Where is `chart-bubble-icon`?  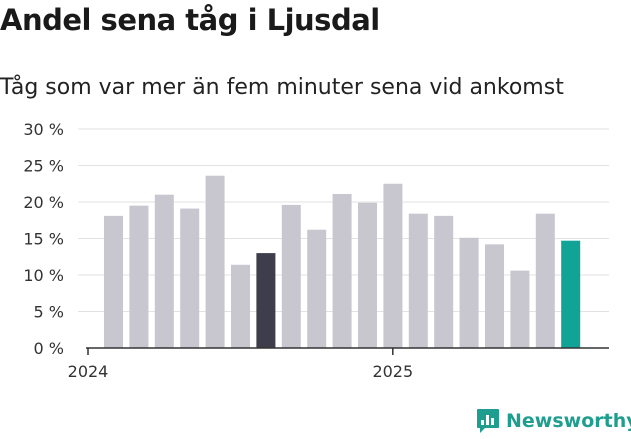 chart-bubble-icon is located at coordinates (488, 421).